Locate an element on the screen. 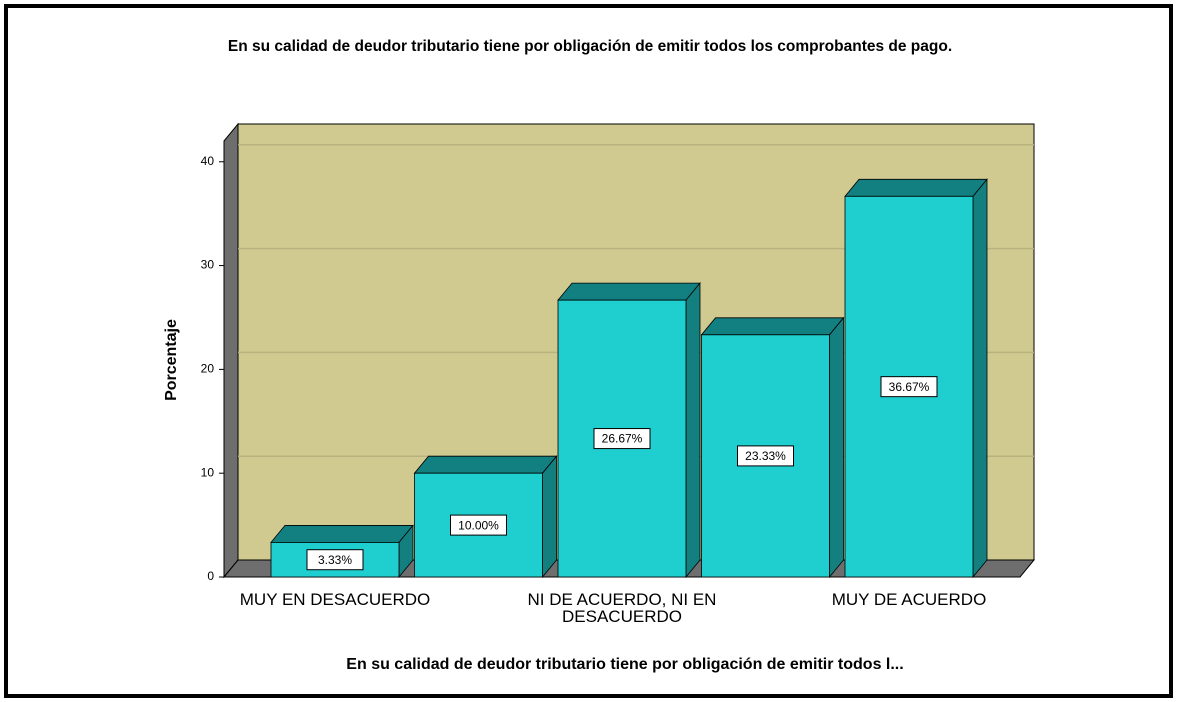 The height and width of the screenshot is (702, 1177). value-label: 26.67% is located at coordinates (622, 439).